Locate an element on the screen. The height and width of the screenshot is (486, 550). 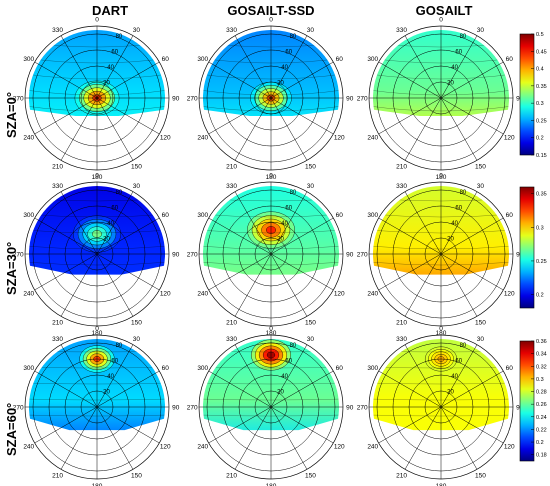
polar-plot-gosailt-ssd-row1: 0 30 60 90 120 150 180 210 240 270 300 330 20 40 60 80 is located at coordinates (270, 99).